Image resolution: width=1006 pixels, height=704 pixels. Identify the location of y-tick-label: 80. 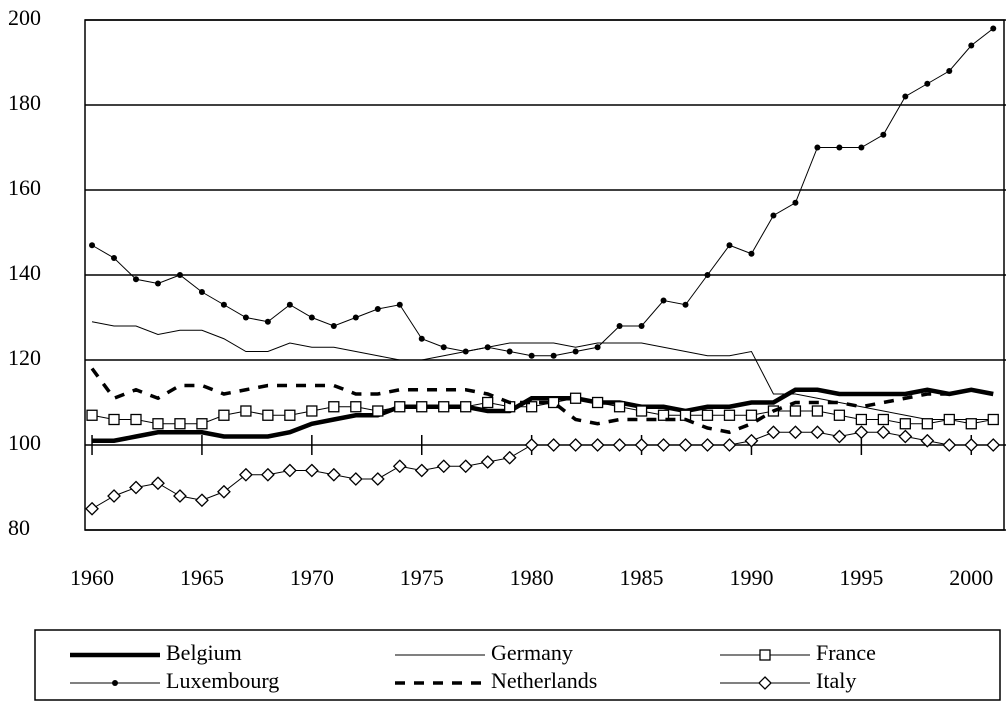
(19, 527).